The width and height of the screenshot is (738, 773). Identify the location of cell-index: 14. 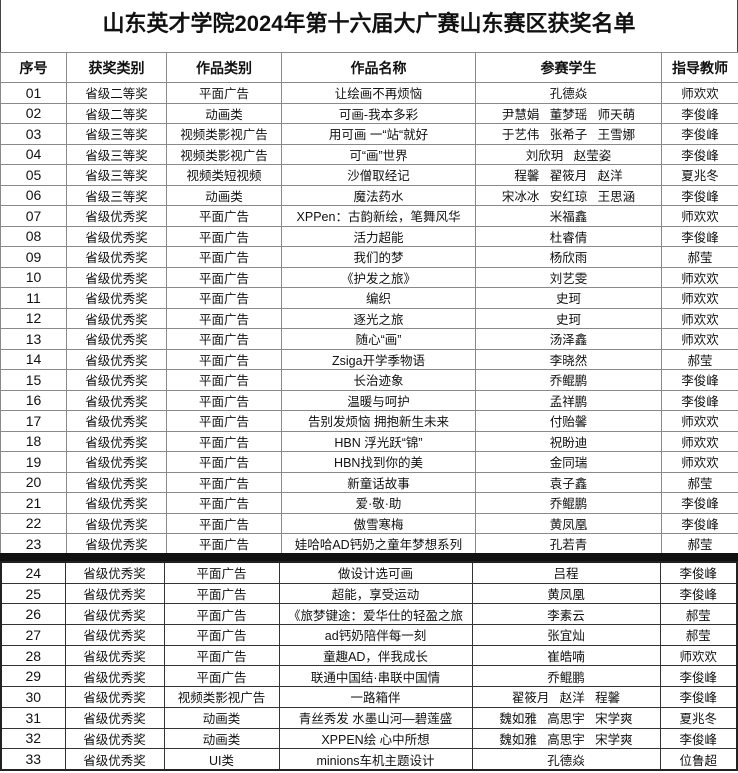
(33, 359).